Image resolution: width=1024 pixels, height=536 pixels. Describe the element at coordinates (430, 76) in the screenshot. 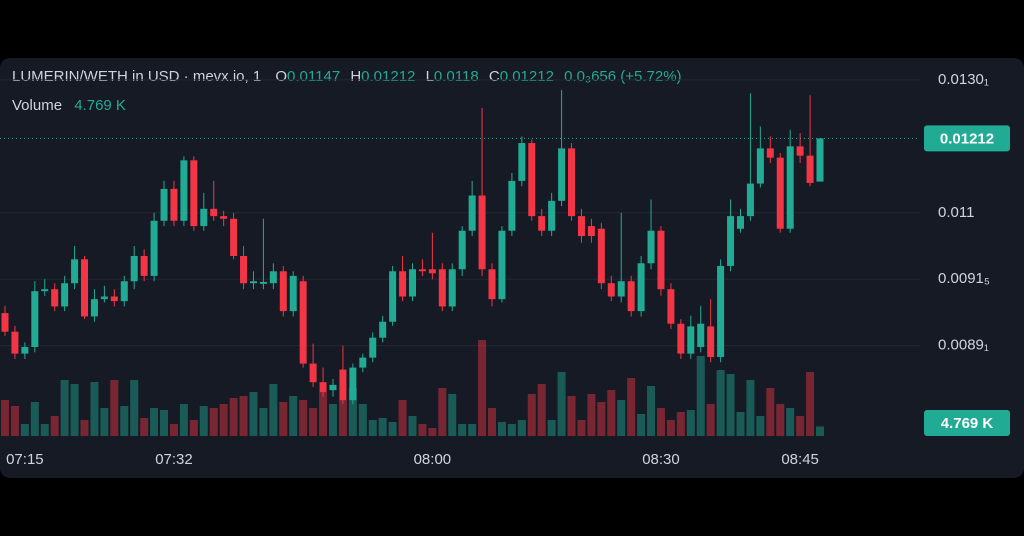

I see `ohlc-label: L` at that location.